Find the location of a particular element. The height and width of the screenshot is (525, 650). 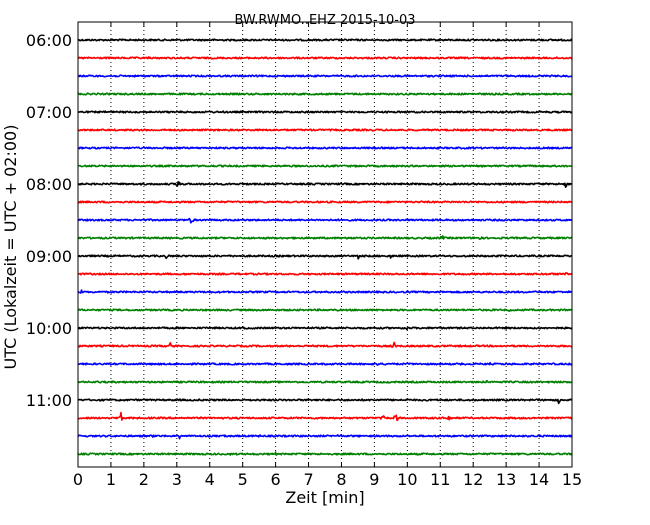

x-tick-label: 14 is located at coordinates (539, 479).